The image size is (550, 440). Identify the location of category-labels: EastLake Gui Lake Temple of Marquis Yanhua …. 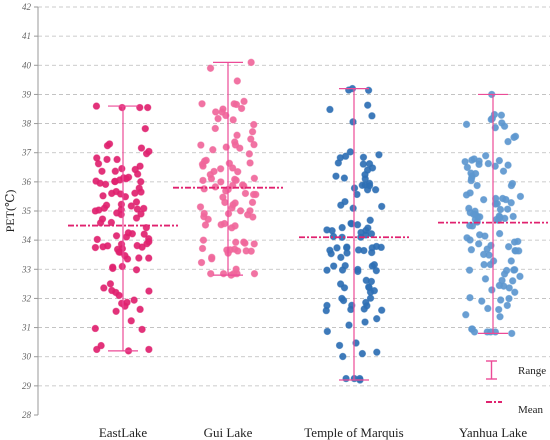
(313, 432).